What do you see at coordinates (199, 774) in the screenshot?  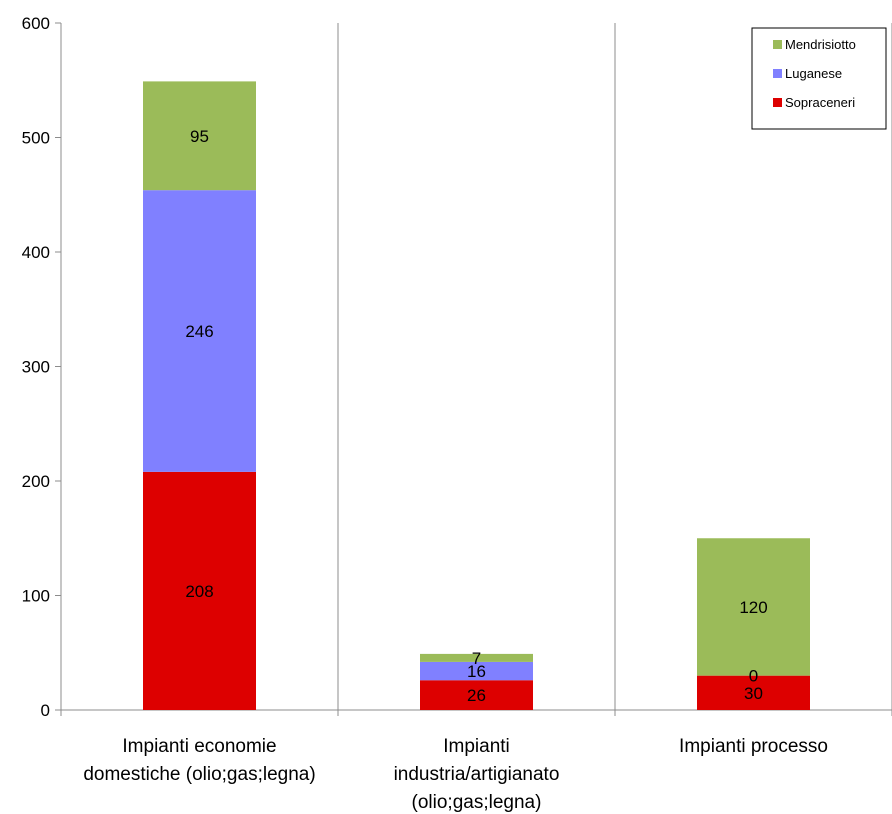 I see `x-category-label: domestiche (olio;gas;legna)` at bounding box center [199, 774].